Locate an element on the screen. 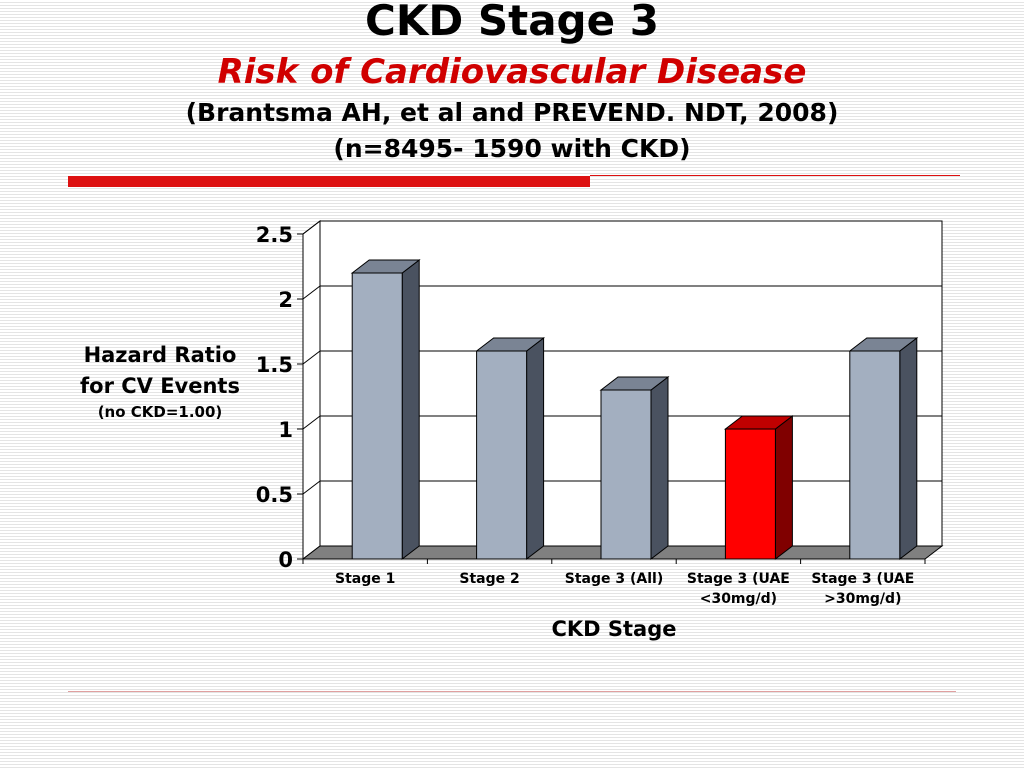 The width and height of the screenshot is (1024, 768). slide-title: CKD Stage 3 is located at coordinates (512, 22).